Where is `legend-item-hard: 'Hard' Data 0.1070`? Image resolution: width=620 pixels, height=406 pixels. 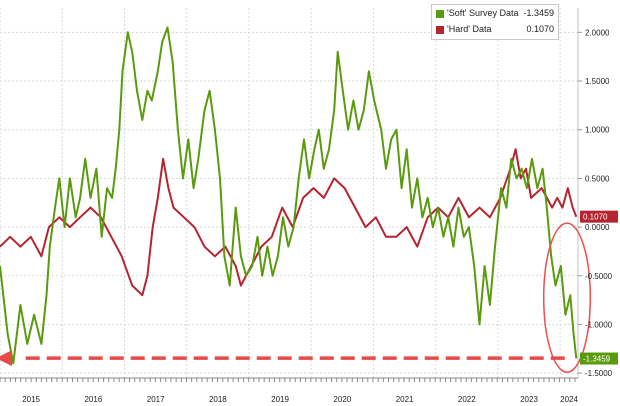
legend-item-hard: 'Hard' Data 0.1070 is located at coordinates (495, 30).